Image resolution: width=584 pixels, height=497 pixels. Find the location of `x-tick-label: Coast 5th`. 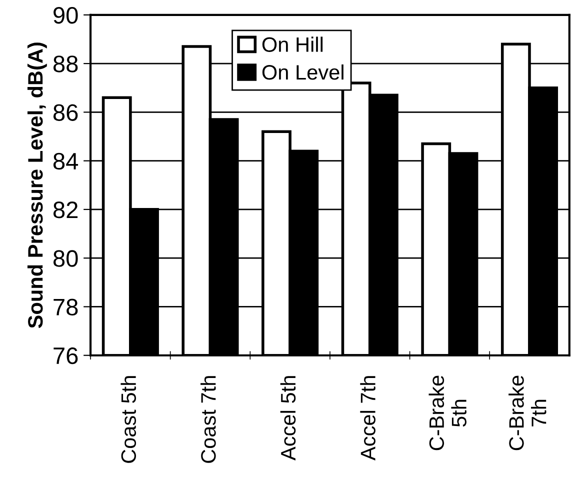

x-tick-label: Coast 5th is located at coordinates (128, 419).